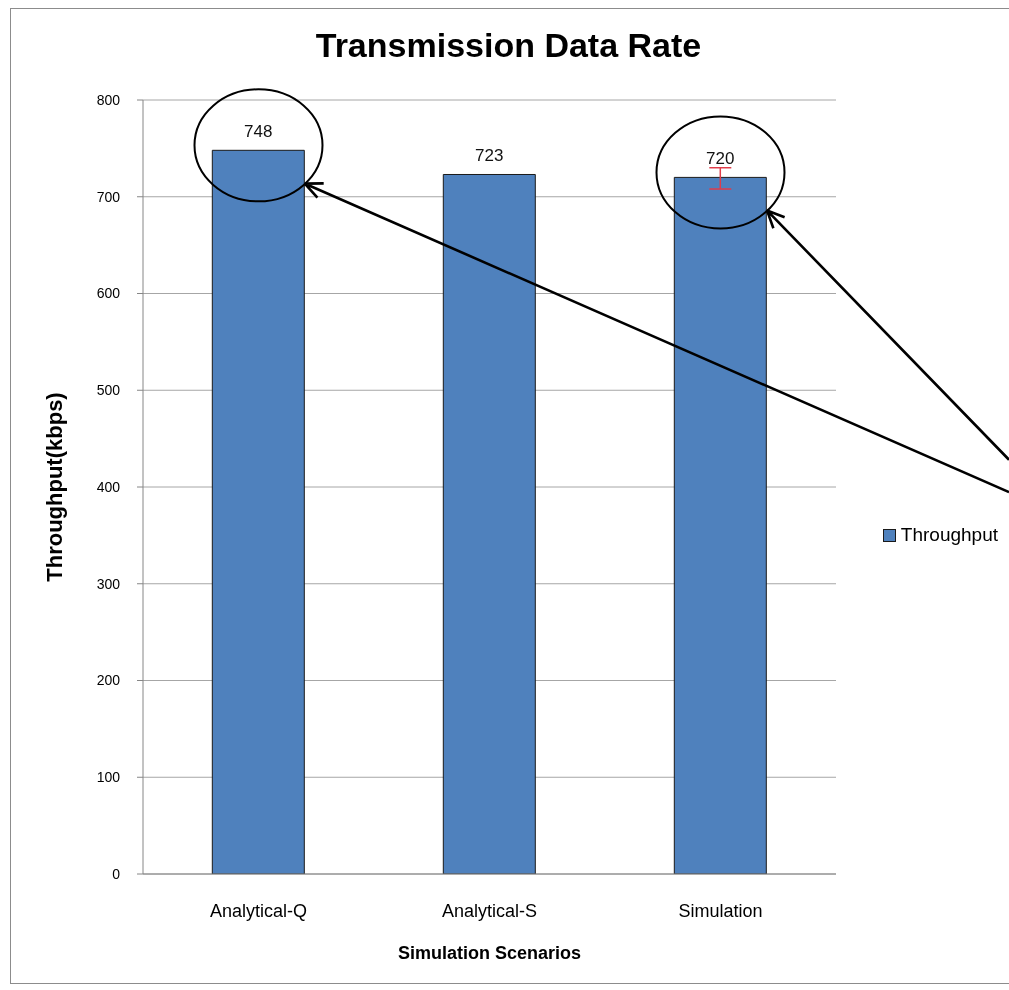 Image resolution: width=1009 pixels, height=990 pixels. Describe the element at coordinates (720, 159) in the screenshot. I see `data-label: 720` at that location.